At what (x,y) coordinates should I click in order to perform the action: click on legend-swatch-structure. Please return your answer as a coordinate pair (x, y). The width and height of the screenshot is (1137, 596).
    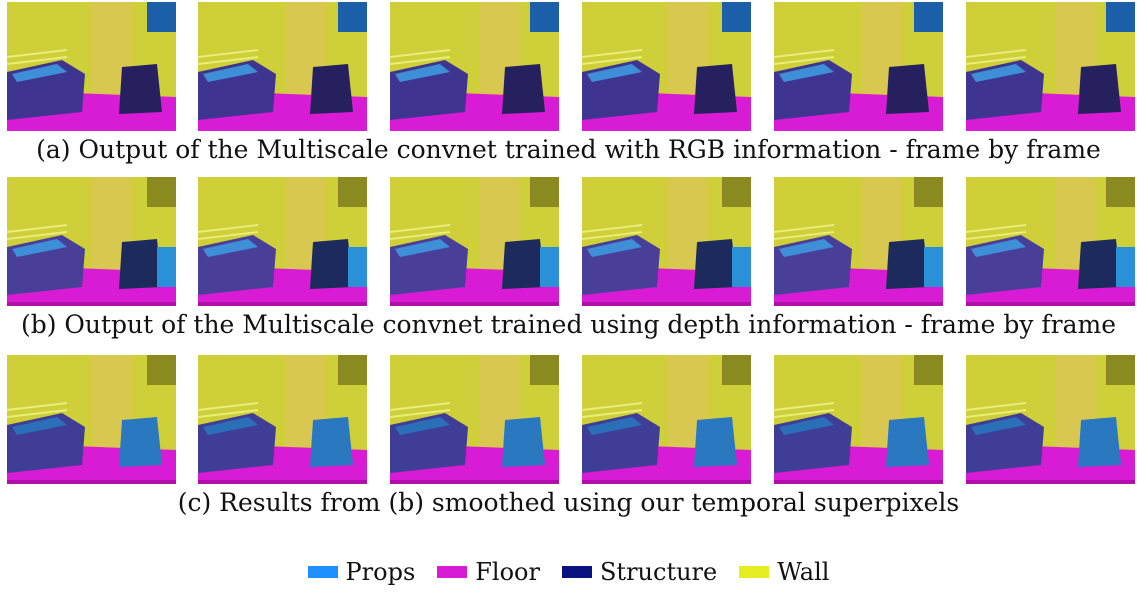
    Looking at the image, I should click on (576, 572).